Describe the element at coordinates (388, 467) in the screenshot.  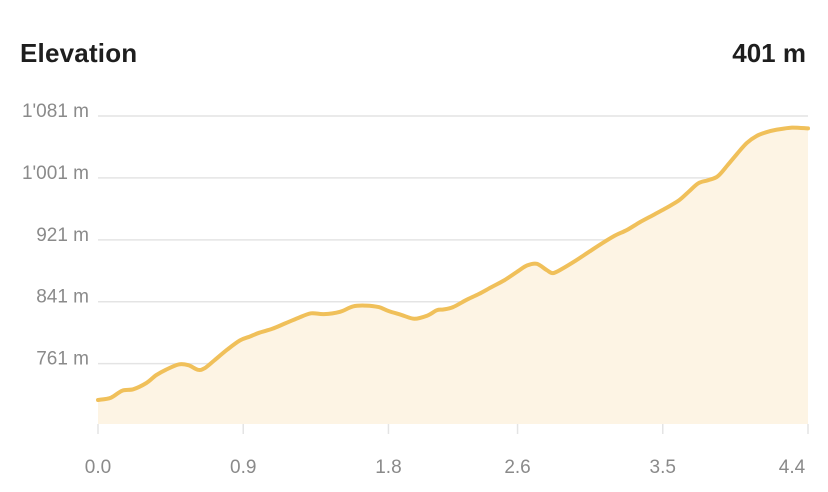
I see `x-tick-label: 1.8` at that location.